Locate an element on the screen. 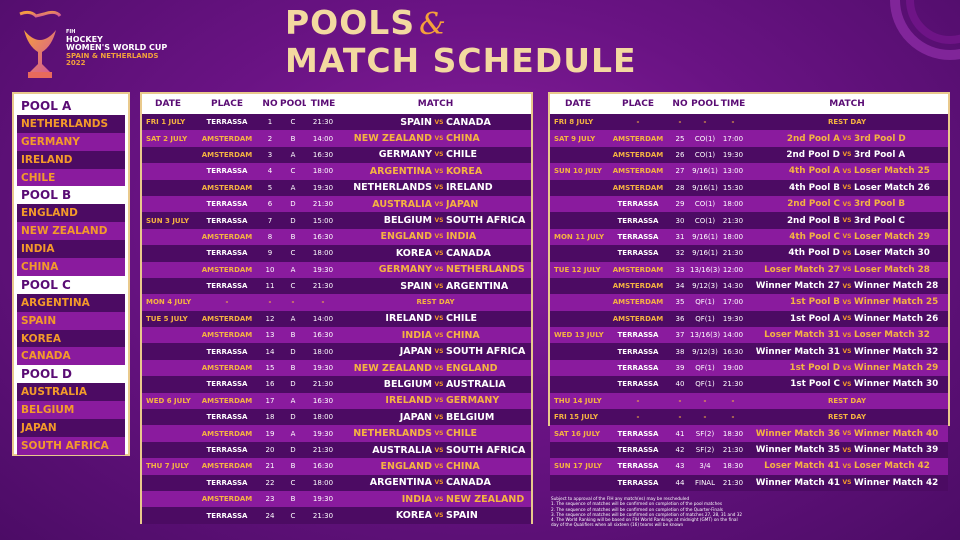 The image size is (960, 540). match-pool: 13/16(3) is located at coordinates (705, 335).